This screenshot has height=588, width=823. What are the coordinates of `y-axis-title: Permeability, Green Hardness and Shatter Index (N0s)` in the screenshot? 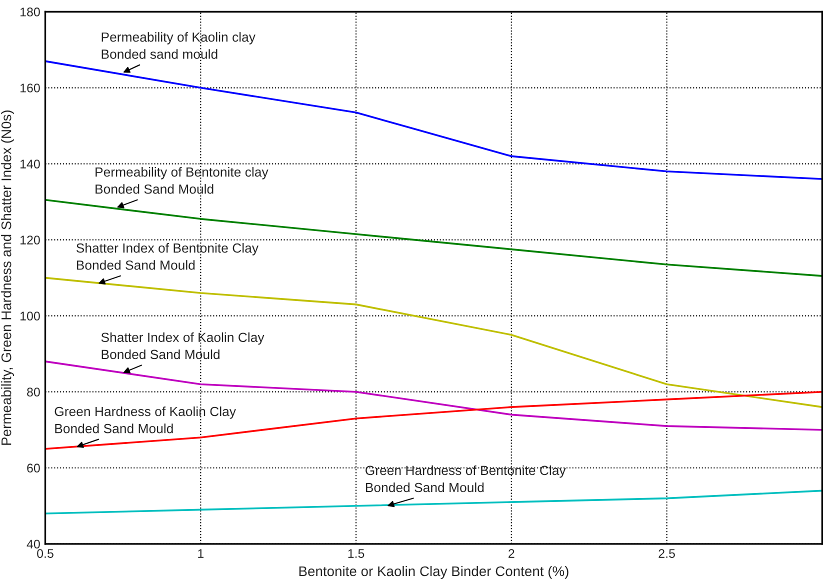 It's located at (7, 277).